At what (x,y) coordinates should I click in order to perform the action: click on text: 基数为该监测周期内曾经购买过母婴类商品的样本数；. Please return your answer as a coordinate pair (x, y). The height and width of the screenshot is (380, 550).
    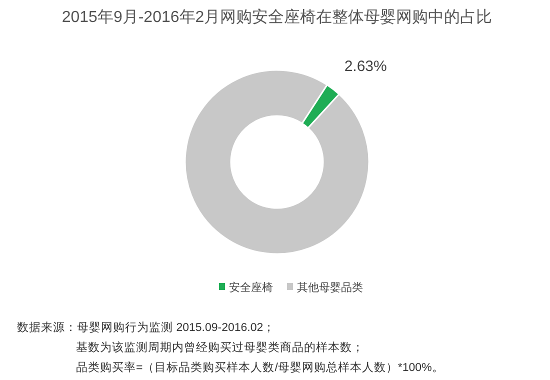
    Looking at the image, I should click on (220, 347).